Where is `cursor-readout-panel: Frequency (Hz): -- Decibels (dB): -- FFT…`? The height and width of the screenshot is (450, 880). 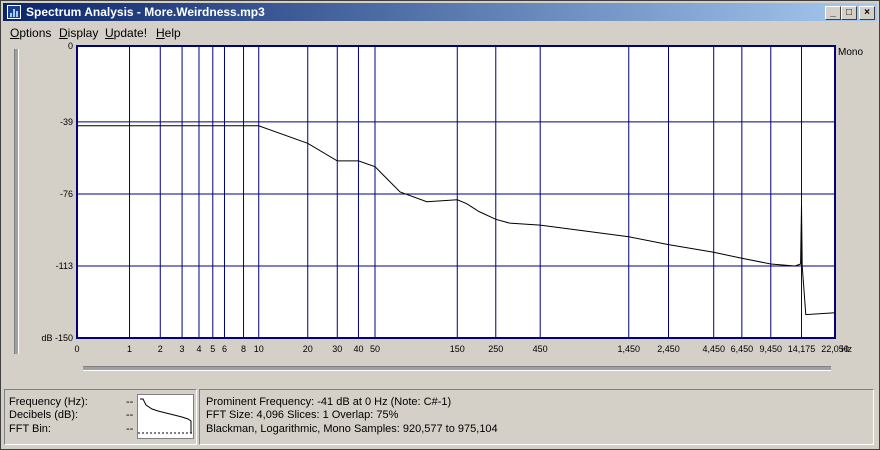 cursor-readout-panel: Frequency (Hz): -- Decibels (dB): -- FFT… is located at coordinates (100, 417).